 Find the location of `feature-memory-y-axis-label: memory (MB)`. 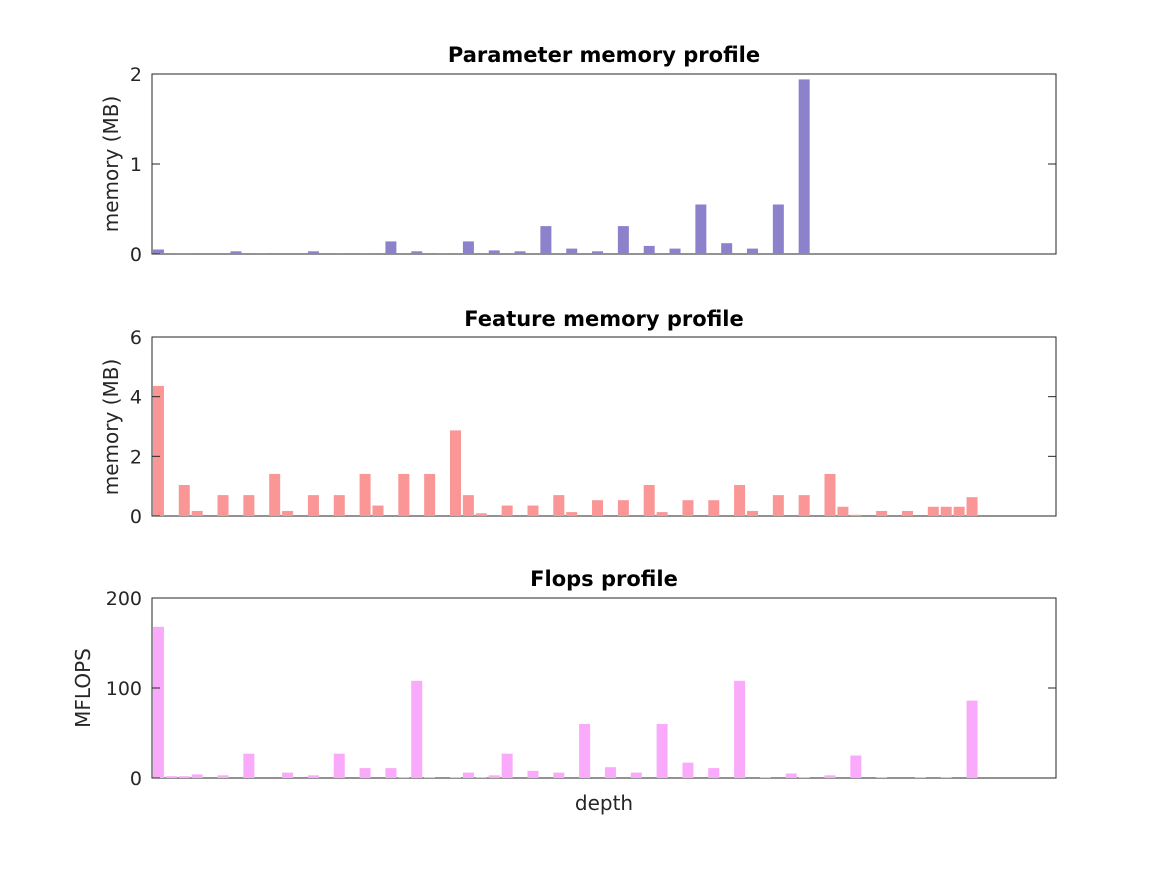

feature-memory-y-axis-label: memory (MB) is located at coordinates (111, 427).